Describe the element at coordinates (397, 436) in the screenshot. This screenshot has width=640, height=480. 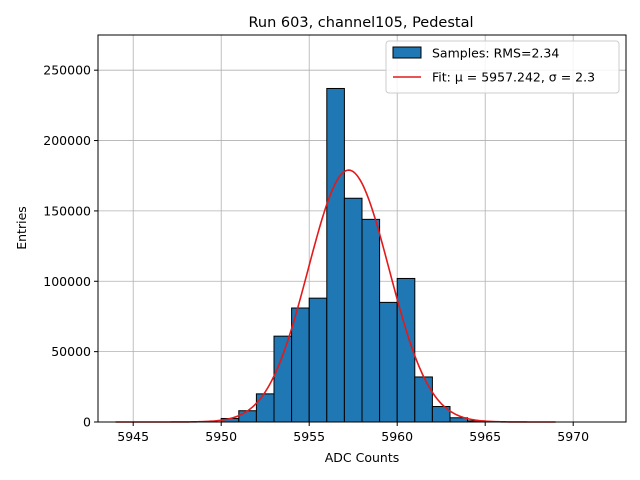
I see `x-tick-label: 5960` at that location.